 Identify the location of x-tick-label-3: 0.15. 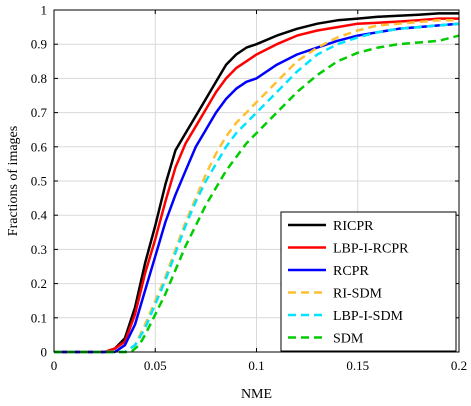
(357, 365).